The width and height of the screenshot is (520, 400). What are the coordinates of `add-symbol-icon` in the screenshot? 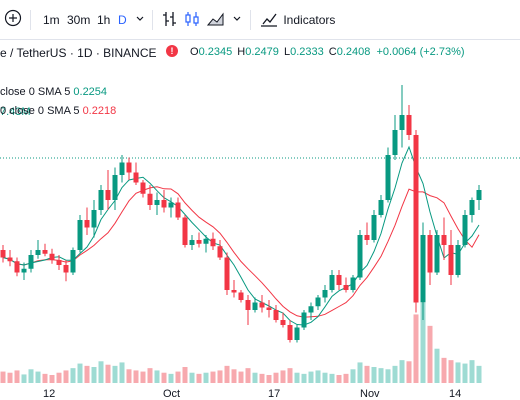 It's located at (13, 19).